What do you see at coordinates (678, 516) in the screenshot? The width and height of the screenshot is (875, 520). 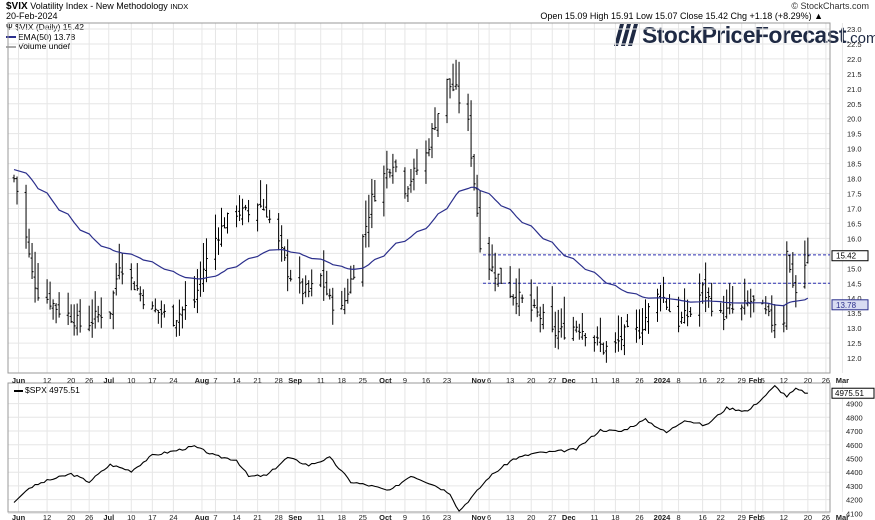 I see `spx-xtick-label: 8` at bounding box center [678, 516].